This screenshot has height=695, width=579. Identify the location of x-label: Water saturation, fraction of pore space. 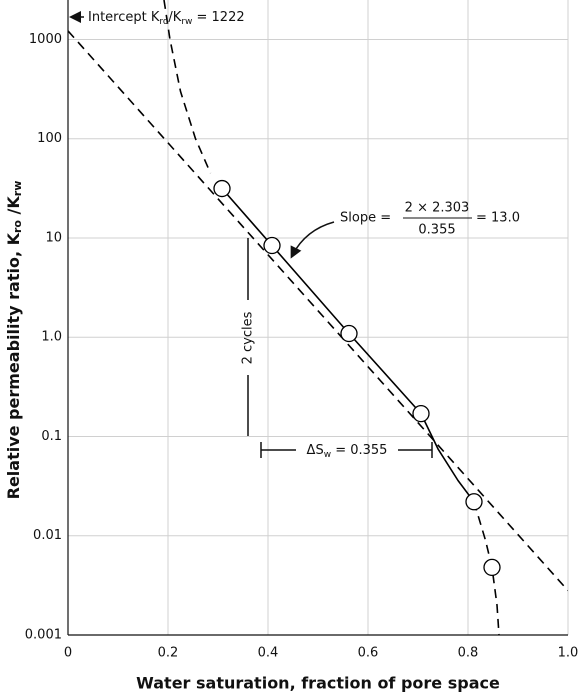
(318, 683).